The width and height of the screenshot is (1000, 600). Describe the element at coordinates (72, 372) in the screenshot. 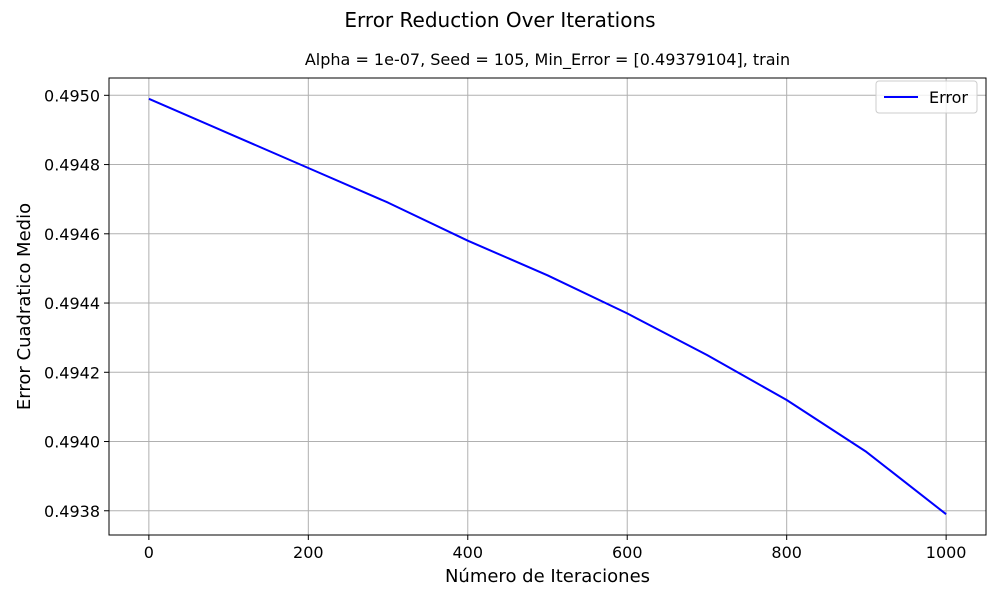

I see `y-tick-label: 0.4942` at that location.